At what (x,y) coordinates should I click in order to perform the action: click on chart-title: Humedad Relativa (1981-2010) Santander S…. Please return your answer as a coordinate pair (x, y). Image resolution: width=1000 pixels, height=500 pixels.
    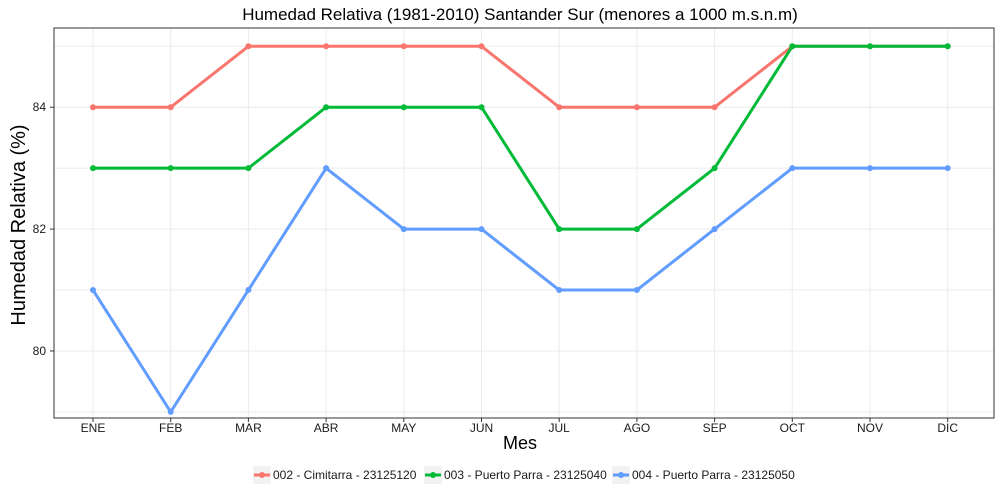
    Looking at the image, I should click on (520, 14).